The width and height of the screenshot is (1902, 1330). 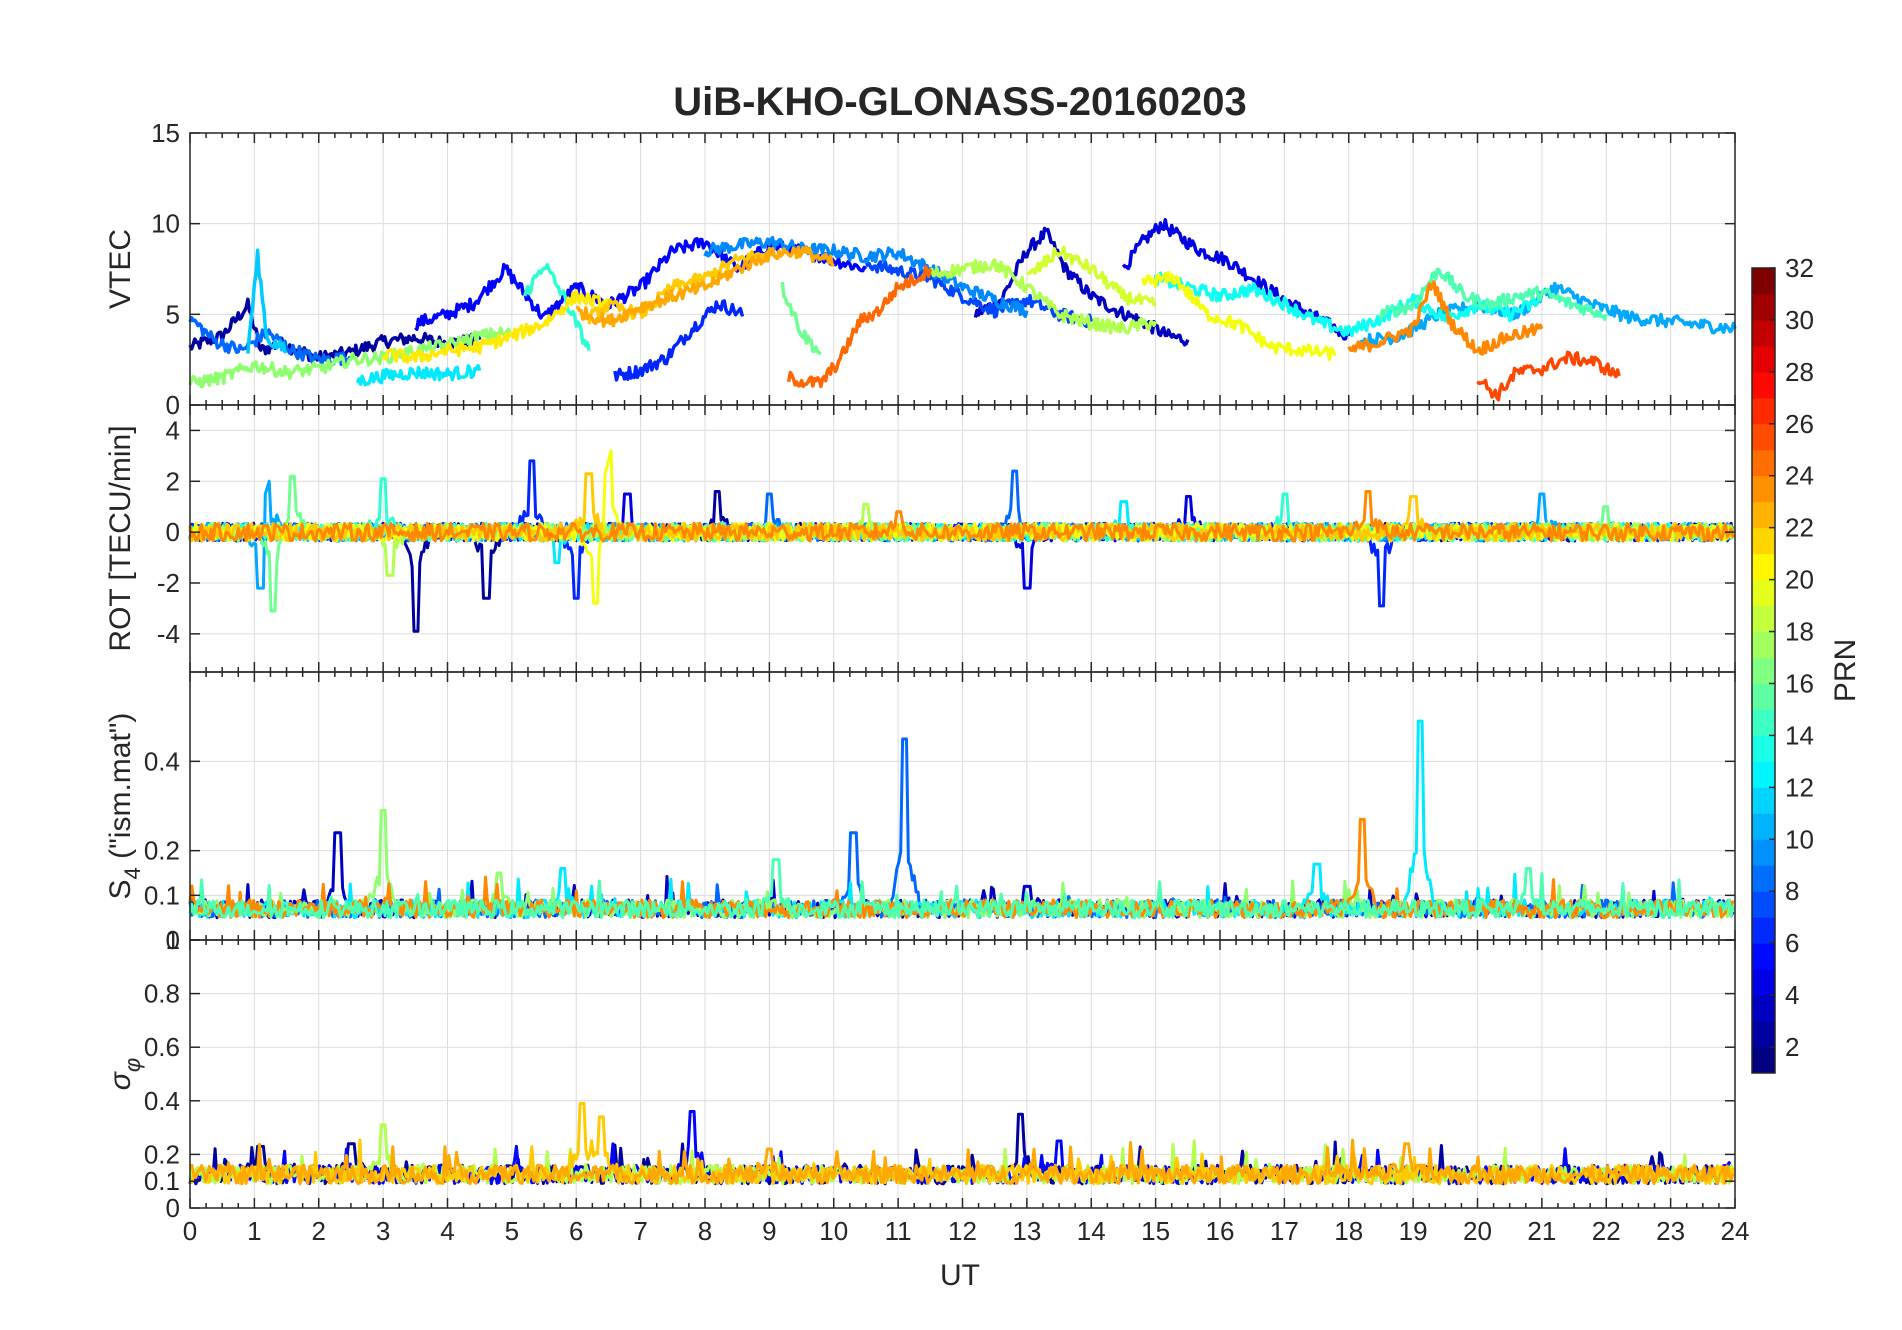 I want to click on y-tick-label: 2, so click(x=173, y=481).